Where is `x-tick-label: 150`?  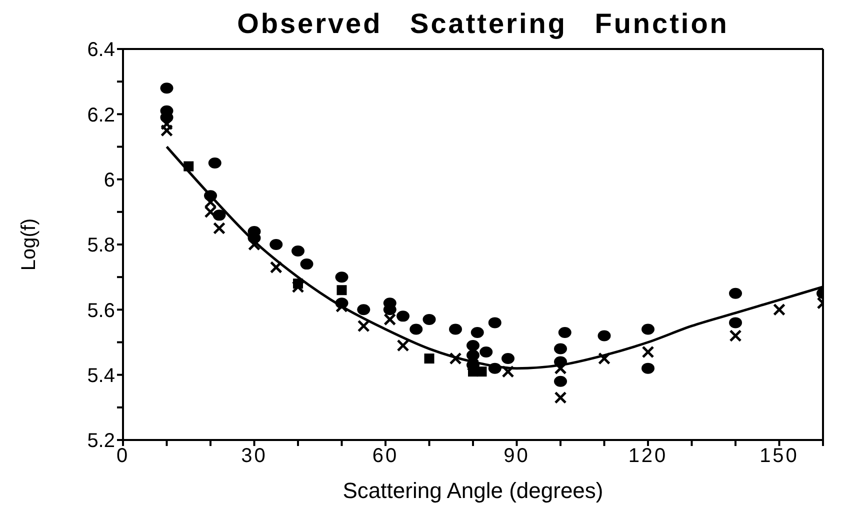 x-tick-label: 150 is located at coordinates (779, 456).